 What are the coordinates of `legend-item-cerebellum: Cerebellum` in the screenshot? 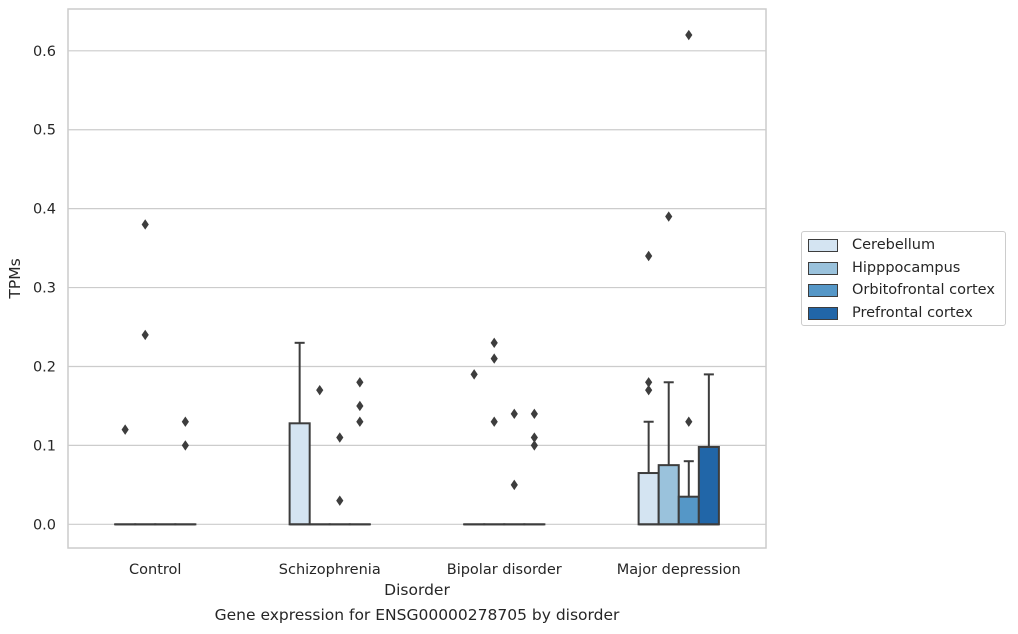 It's located at (871, 245).